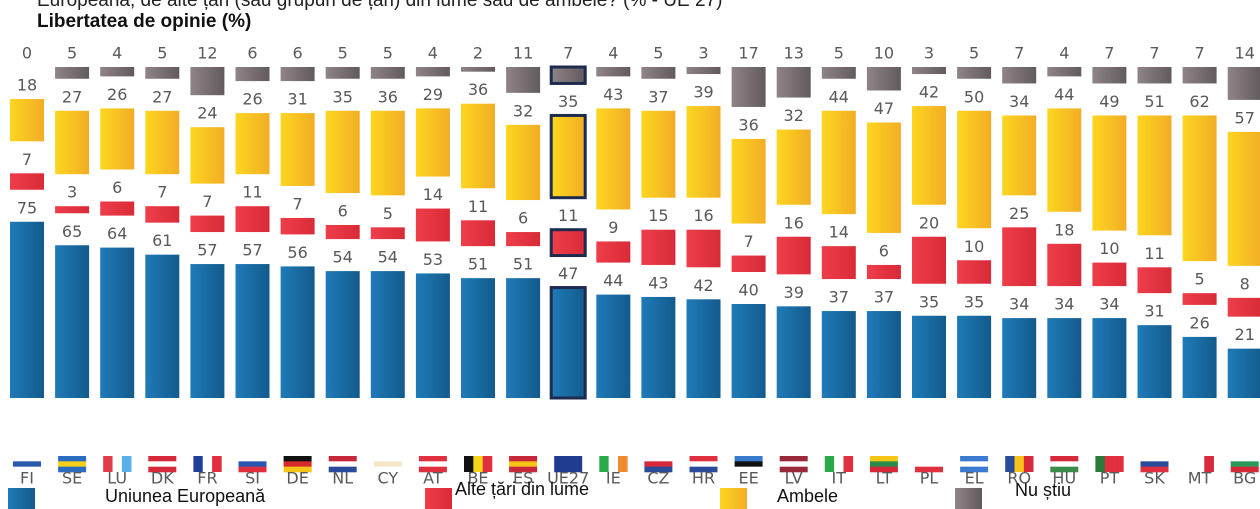 The width and height of the screenshot is (1260, 509). What do you see at coordinates (794, 292) in the screenshot?
I see `value-label: 39` at bounding box center [794, 292].